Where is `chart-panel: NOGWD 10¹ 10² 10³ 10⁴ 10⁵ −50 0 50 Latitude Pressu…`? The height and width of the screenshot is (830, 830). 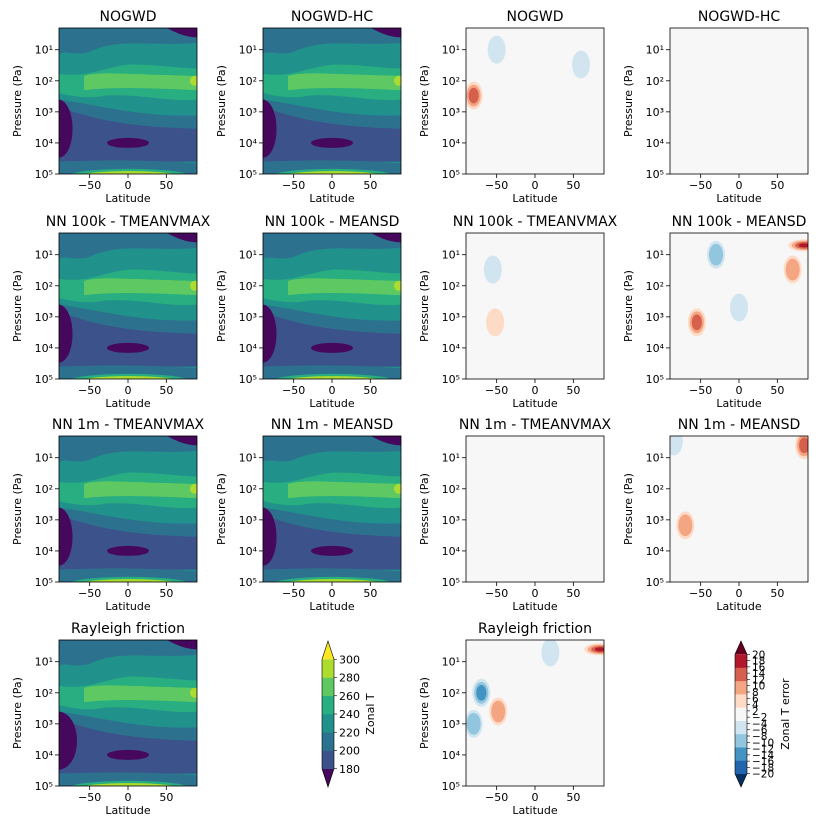 chart-panel: NOGWD 10¹ 10² 10³ 10⁴ 10⁵ −50 0 50 Latitude Pressu… is located at coordinates (511, 107).